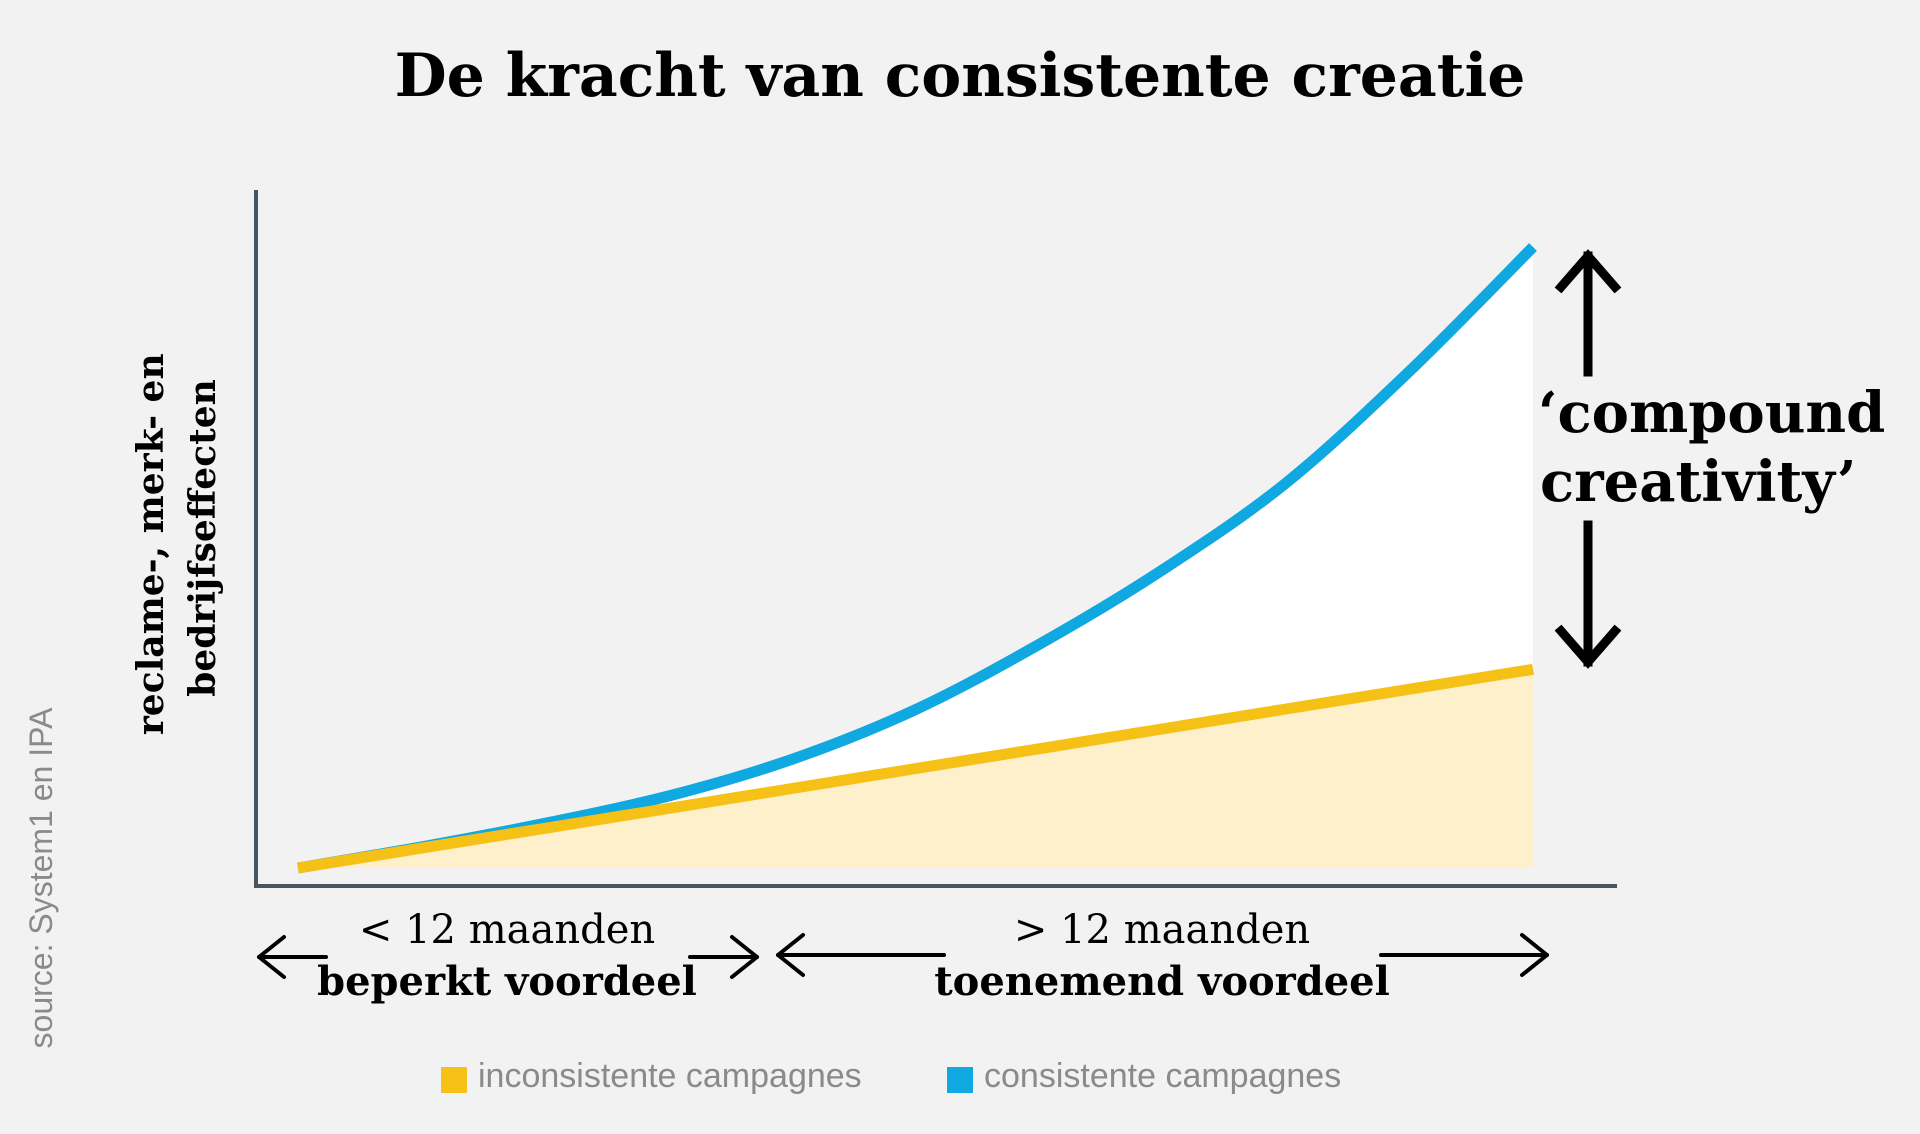 The width and height of the screenshot is (1920, 1134). I want to click on legend-swatch-inconsistent, so click(454, 1080).